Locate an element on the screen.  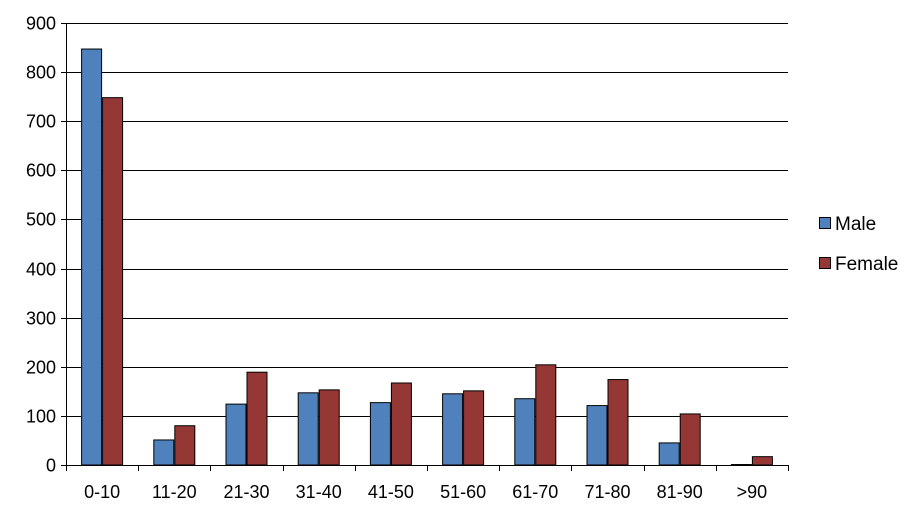
y-tick-label: 300 is located at coordinates (41, 319).